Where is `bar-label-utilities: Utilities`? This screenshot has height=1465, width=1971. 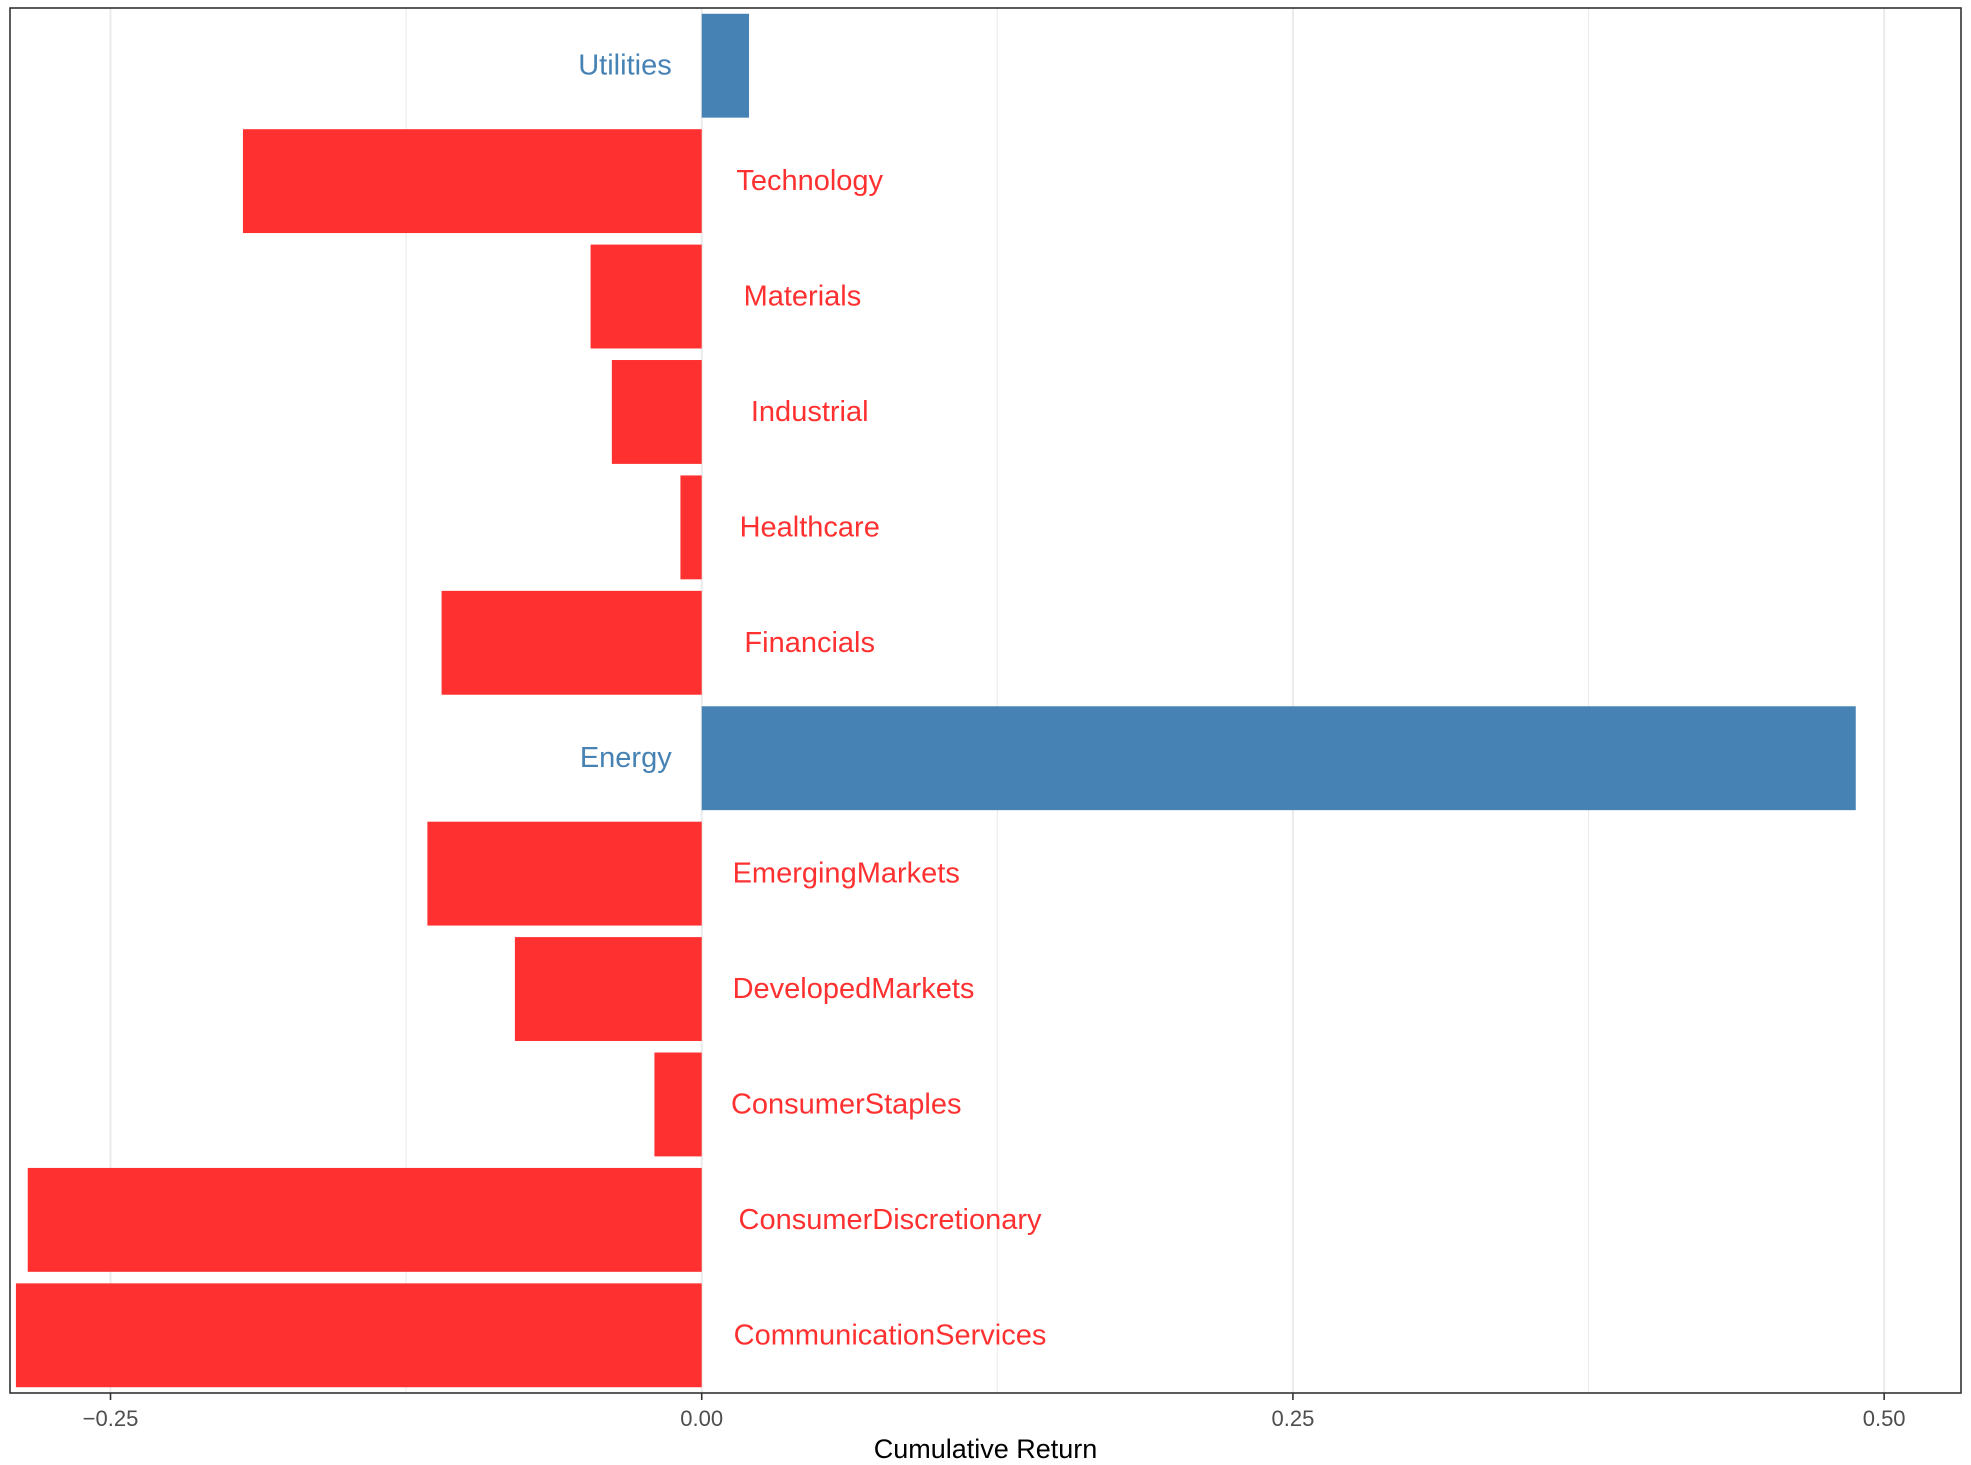
bar-label-utilities: Utilities is located at coordinates (624, 66).